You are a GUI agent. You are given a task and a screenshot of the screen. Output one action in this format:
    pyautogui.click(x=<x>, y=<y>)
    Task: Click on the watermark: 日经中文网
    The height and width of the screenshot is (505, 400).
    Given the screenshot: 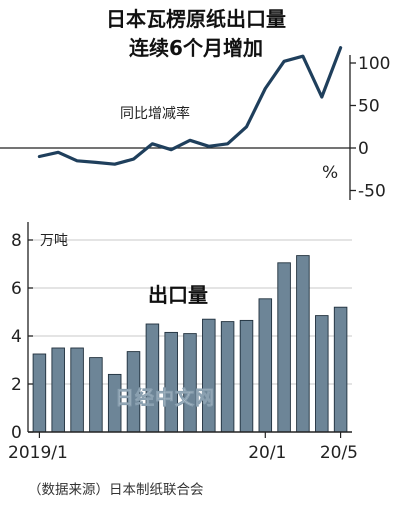 What is the action you would take?
    pyautogui.click(x=165, y=397)
    